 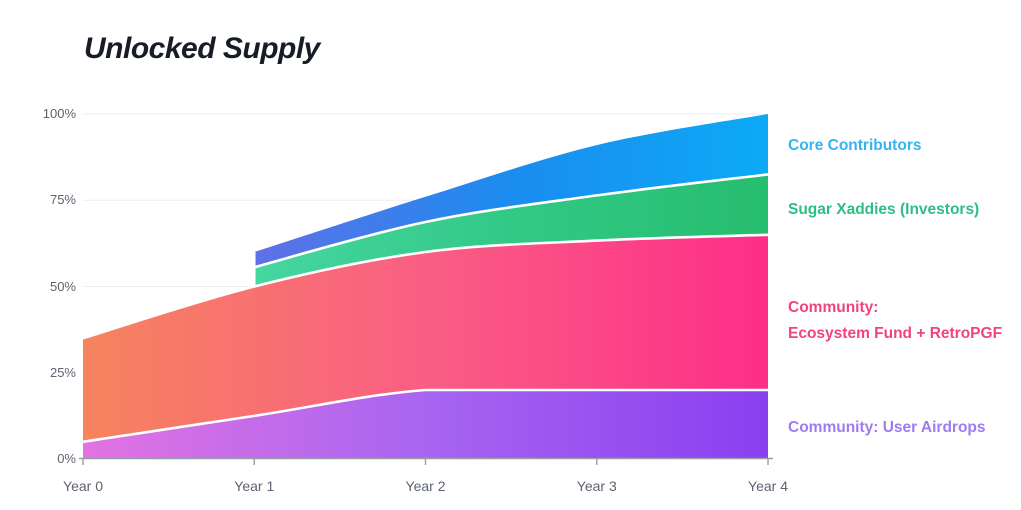 What do you see at coordinates (895, 333) in the screenshot?
I see `legend-community-line2: Ecosystem Fund + RetroPGF` at bounding box center [895, 333].